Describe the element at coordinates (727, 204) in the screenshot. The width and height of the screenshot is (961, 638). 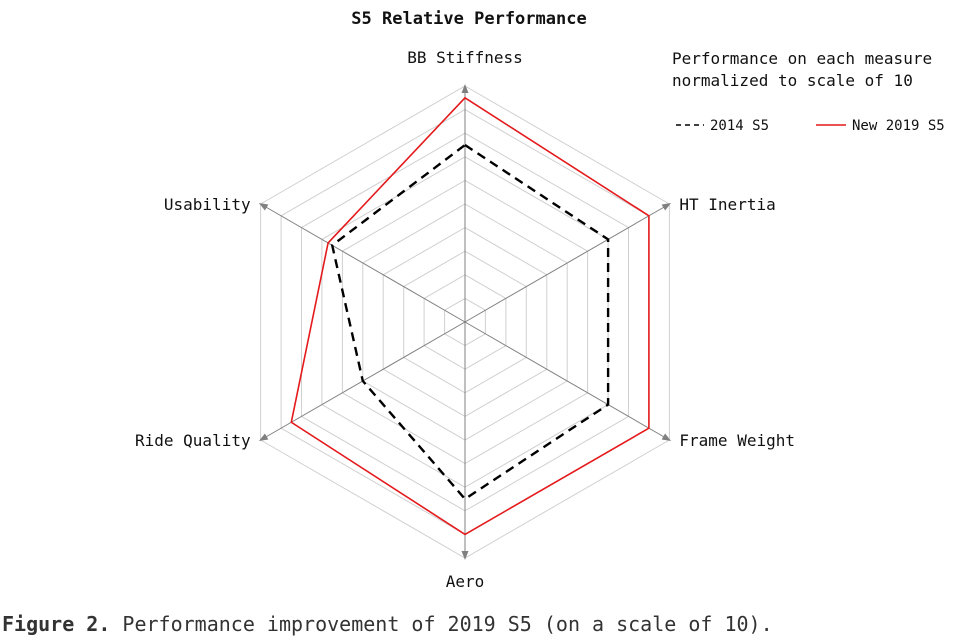
I see `axis-label-1: HT Inertia` at that location.